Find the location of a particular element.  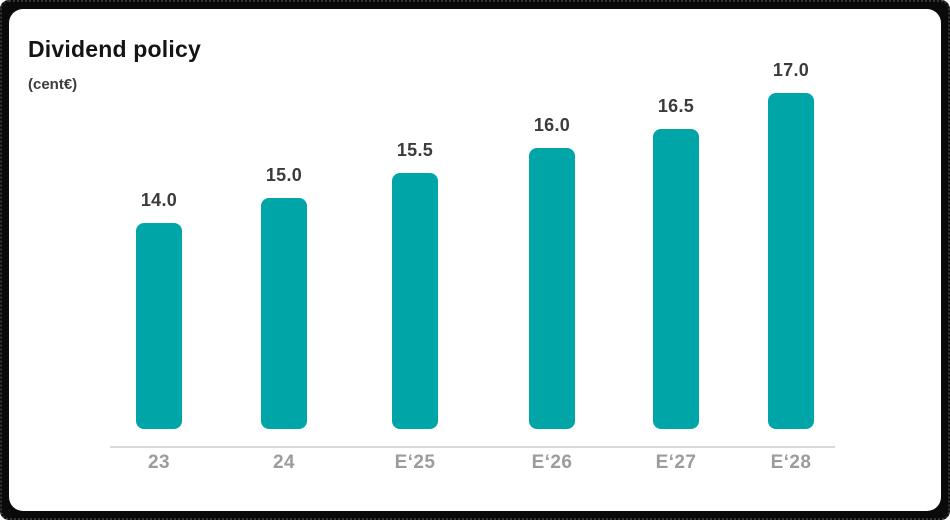

bar-value-label: 17.0 is located at coordinates (791, 70).